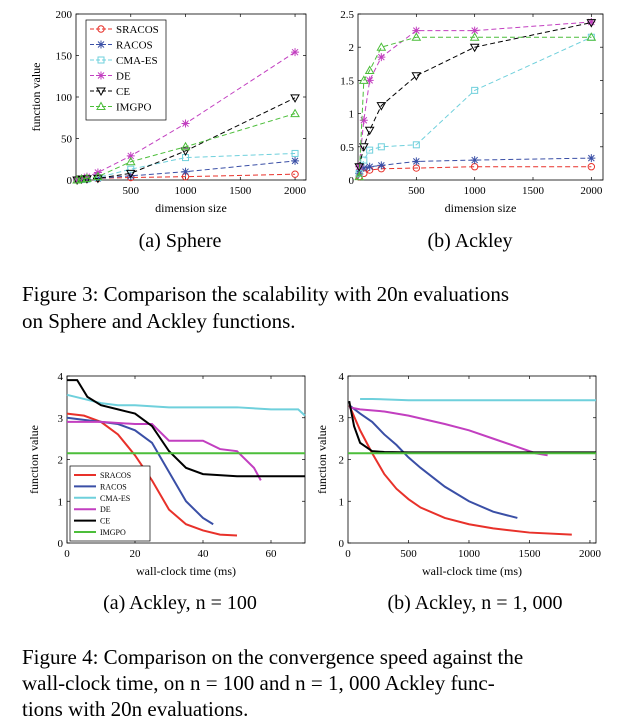  What do you see at coordinates (123, 92) in the screenshot?
I see `legend-label: CE` at bounding box center [123, 92].